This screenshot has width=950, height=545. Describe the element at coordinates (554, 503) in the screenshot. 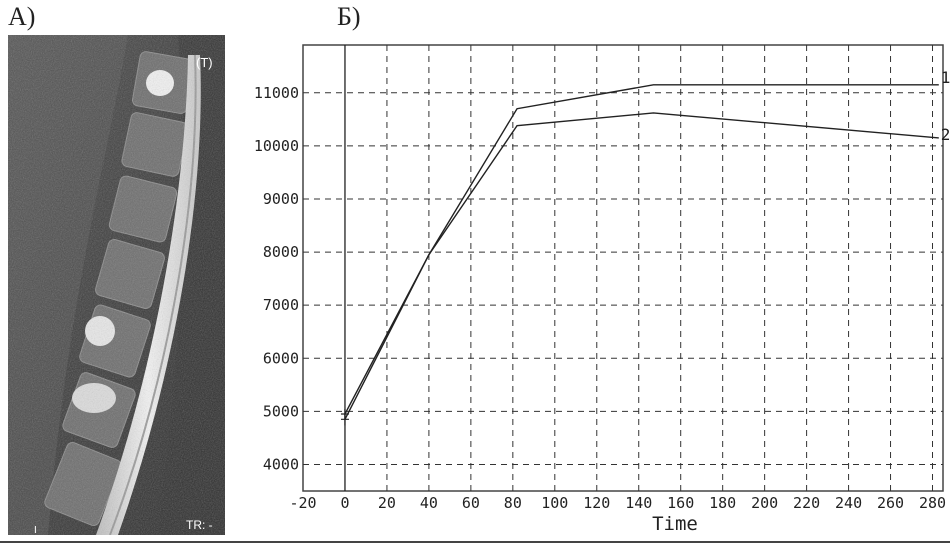

I see `x-tick-label: 100` at that location.